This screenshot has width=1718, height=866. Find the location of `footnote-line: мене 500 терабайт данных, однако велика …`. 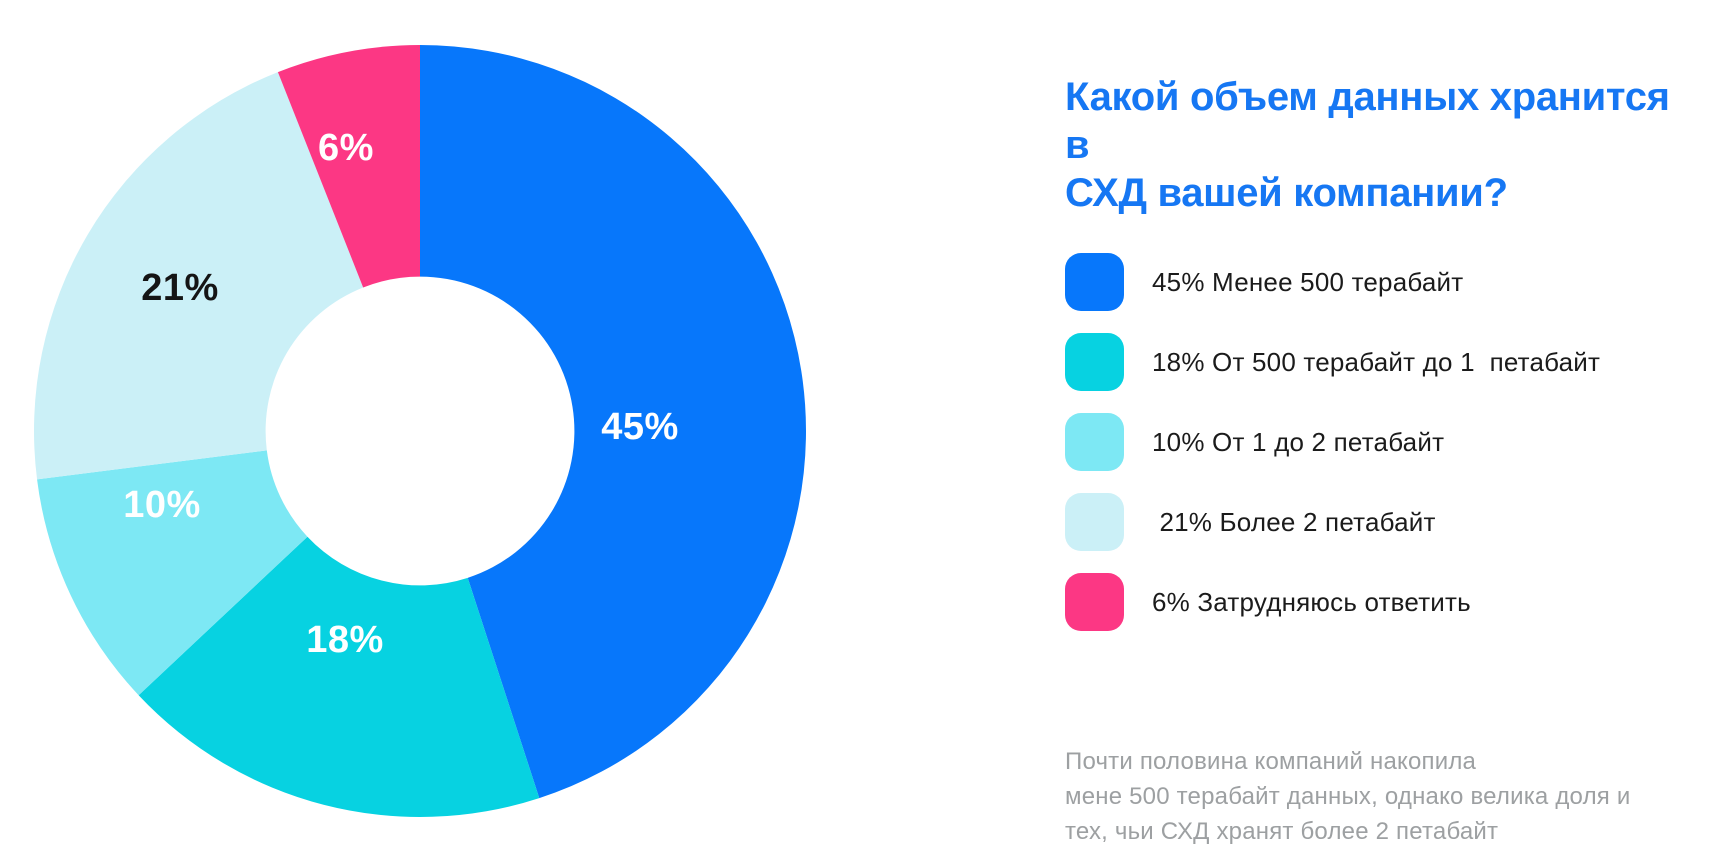

footnote-line: мене 500 терабайт данных, однако велика … is located at coordinates (1348, 796).